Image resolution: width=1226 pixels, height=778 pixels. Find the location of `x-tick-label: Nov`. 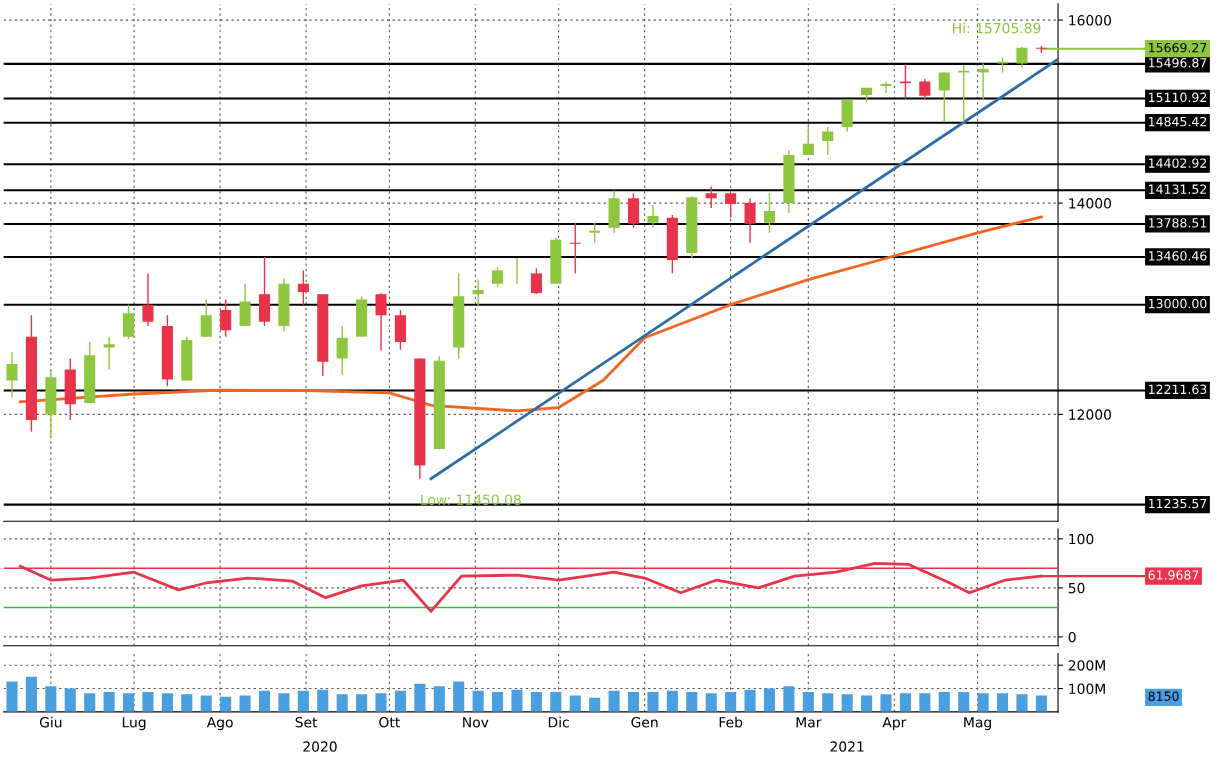

x-tick-label: Nov is located at coordinates (476, 722).